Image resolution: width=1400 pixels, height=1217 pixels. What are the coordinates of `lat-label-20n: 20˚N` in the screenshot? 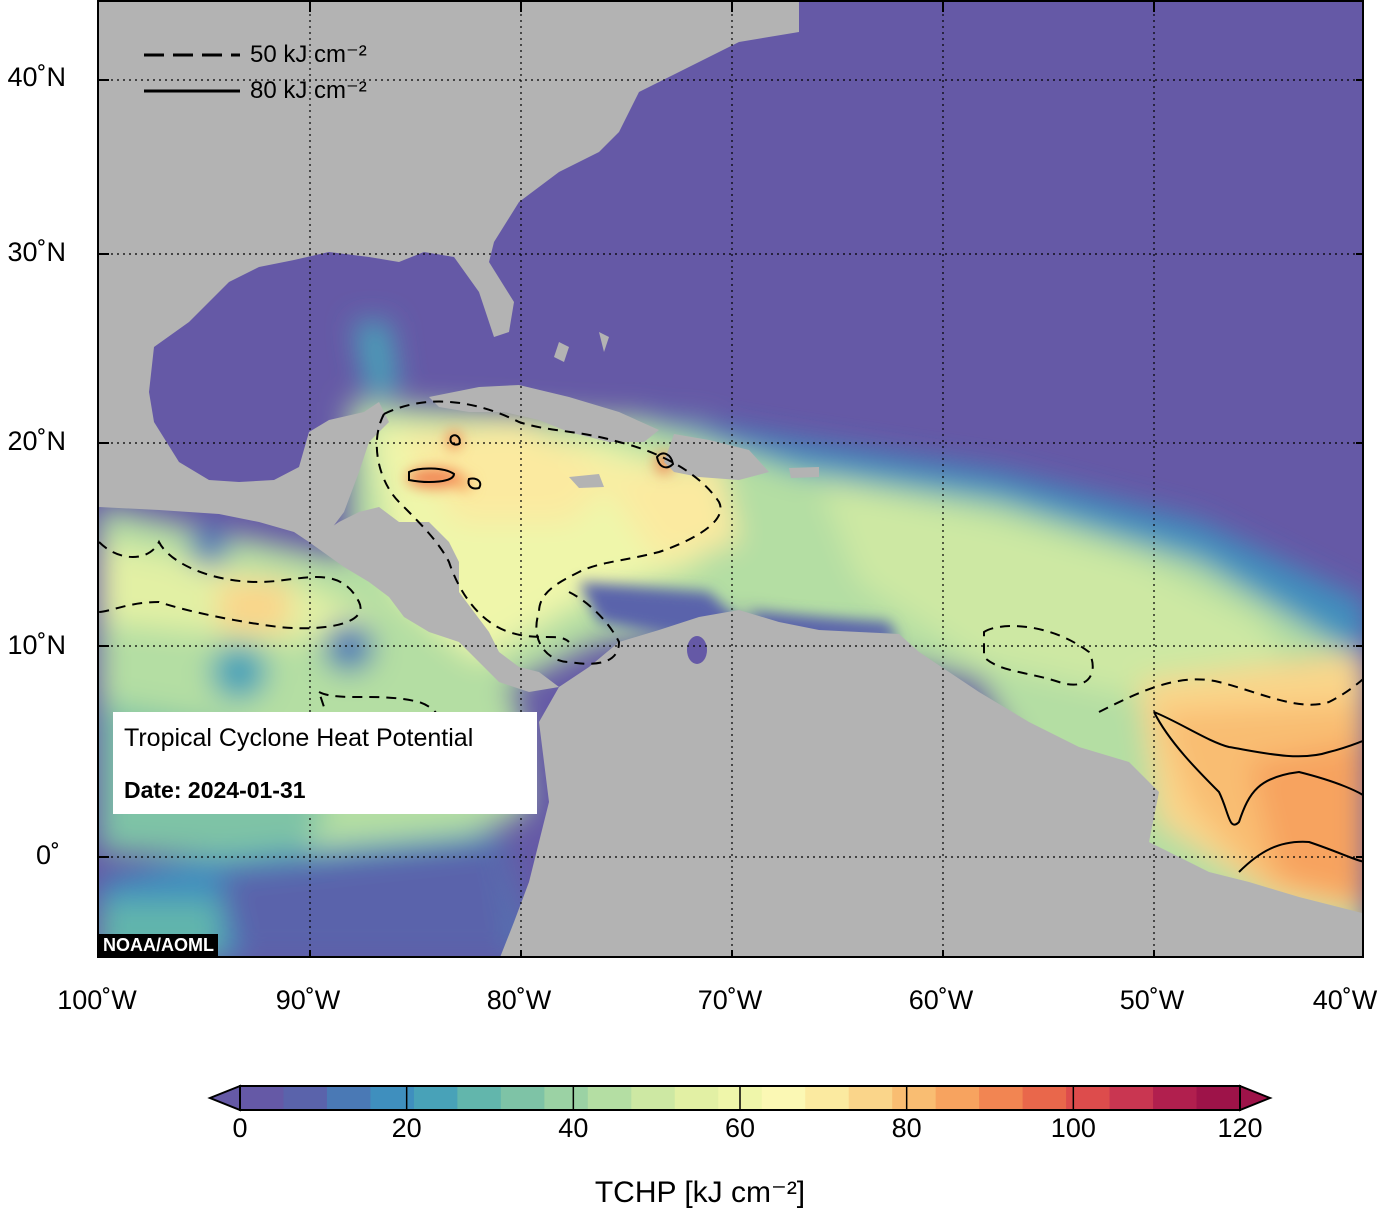 It's located at (36, 441).